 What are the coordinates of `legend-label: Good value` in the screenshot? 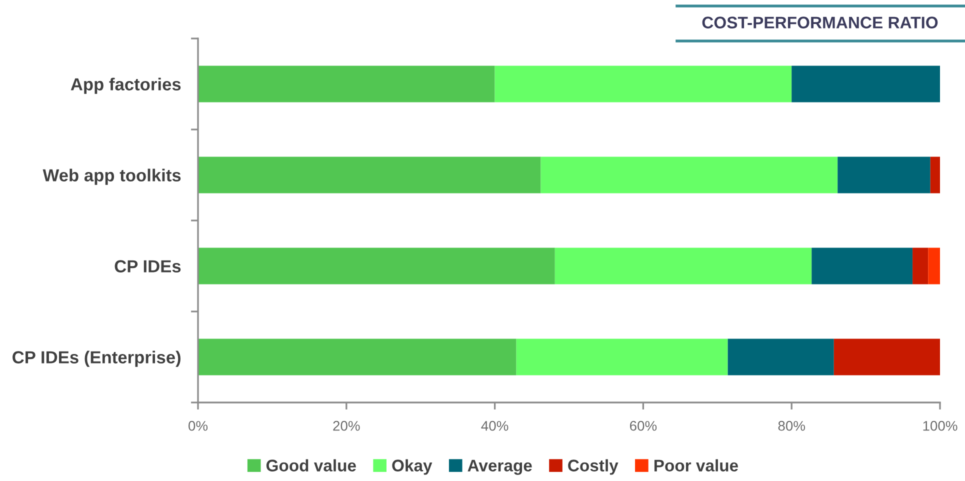 It's located at (311, 465).